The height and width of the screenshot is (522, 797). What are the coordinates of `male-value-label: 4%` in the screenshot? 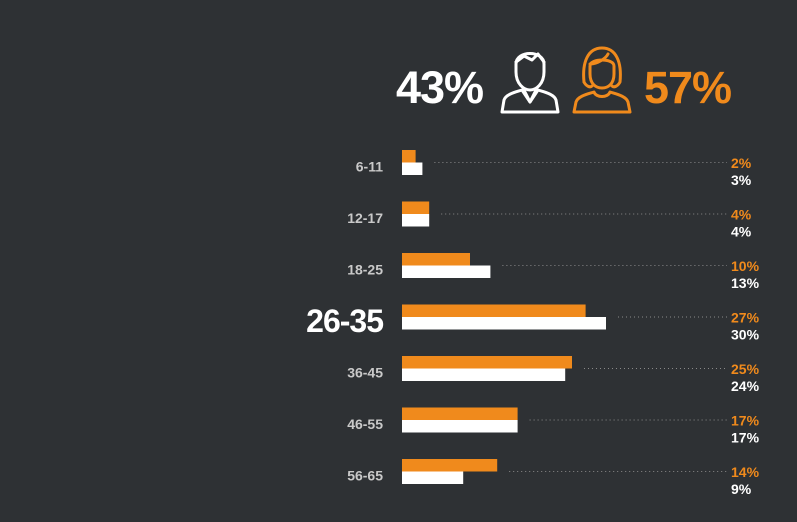 It's located at (741, 232).